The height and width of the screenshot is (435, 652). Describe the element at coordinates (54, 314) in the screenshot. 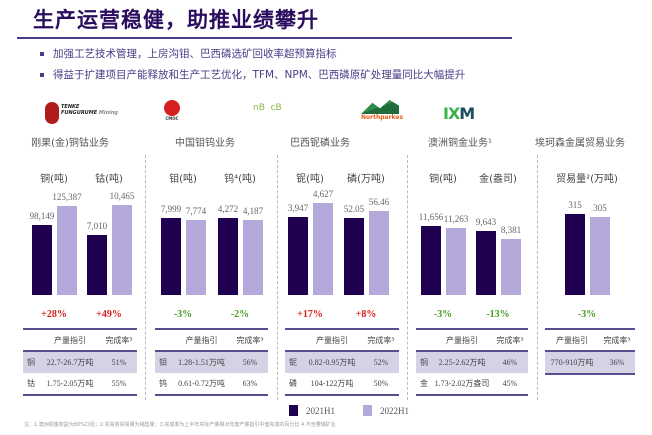

I see `change-label: +28%` at that location.